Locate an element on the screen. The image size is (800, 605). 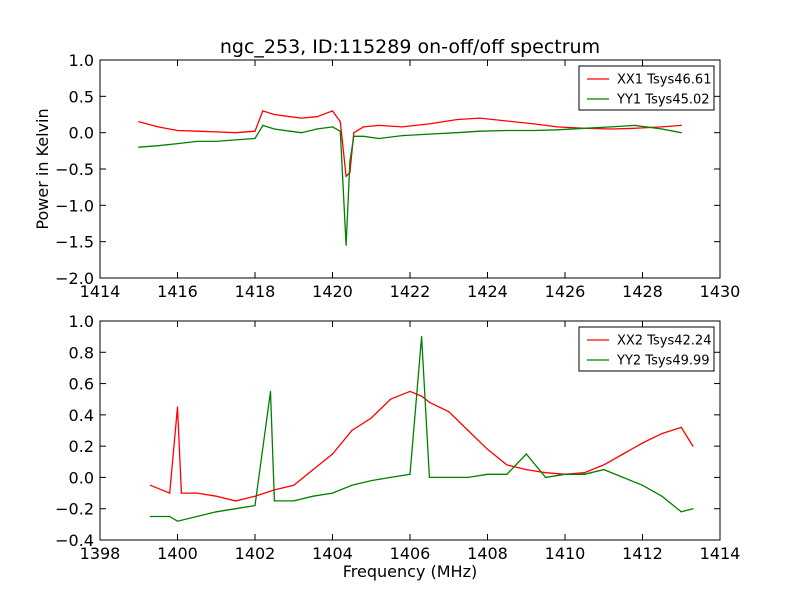
legend-label: YY1 Tsys45.02 is located at coordinates (663, 100).